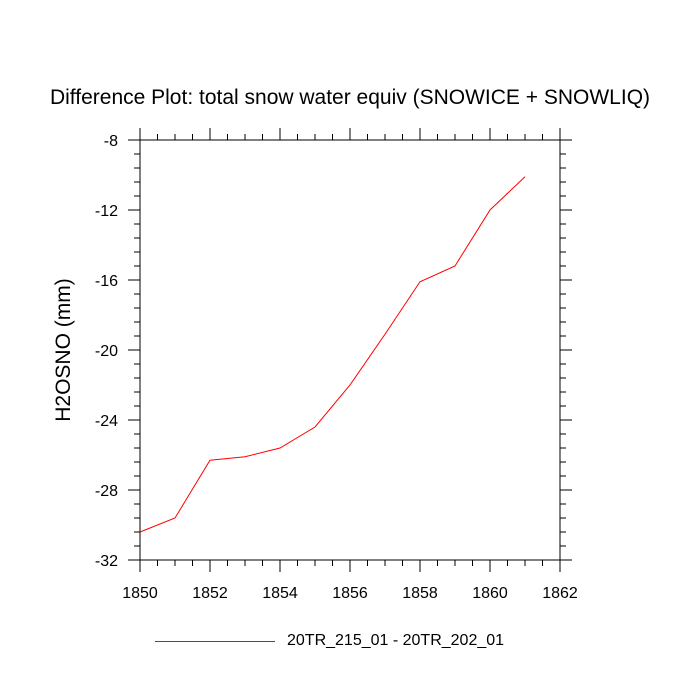 This screenshot has width=700, height=700. What do you see at coordinates (420, 593) in the screenshot?
I see `x-tick-label: 1858` at bounding box center [420, 593].